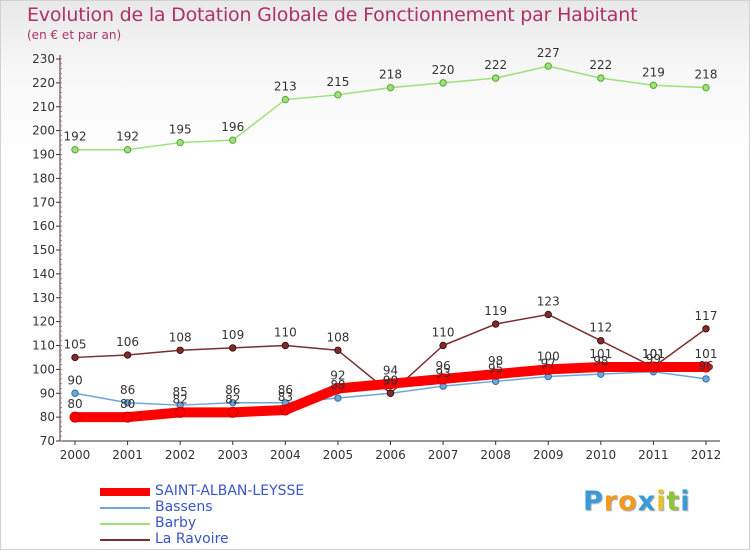  I want to click on y-tick-label: 200, so click(43, 131).